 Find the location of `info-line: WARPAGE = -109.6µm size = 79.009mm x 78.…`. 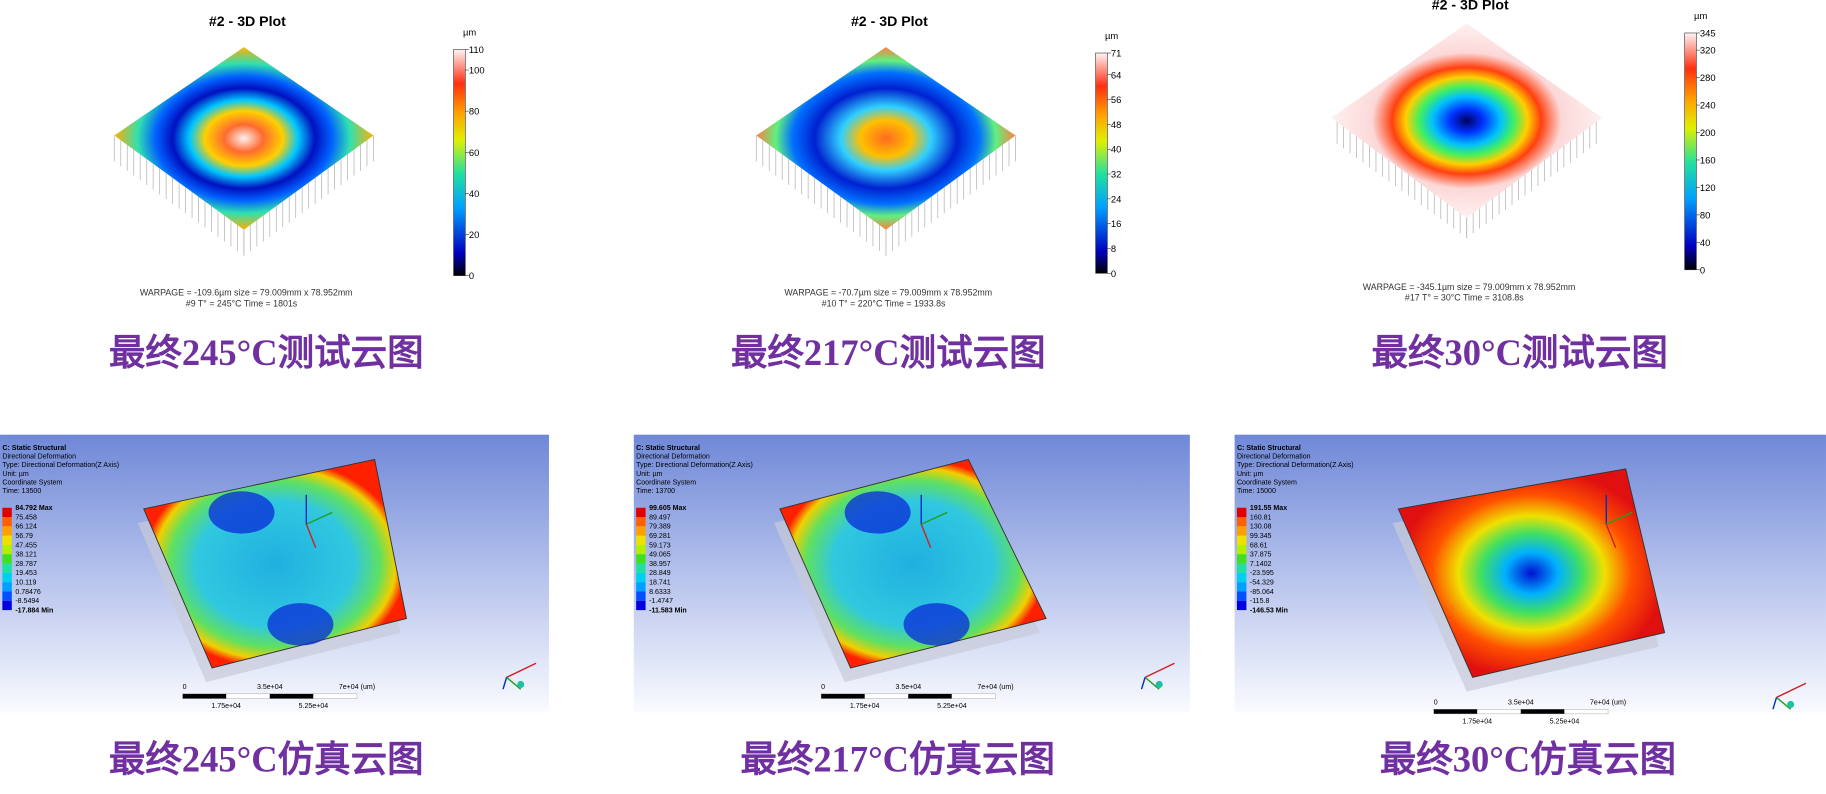

info-line: WARPAGE = -109.6µm size = 79.009mm x 78.… is located at coordinates (246, 293).